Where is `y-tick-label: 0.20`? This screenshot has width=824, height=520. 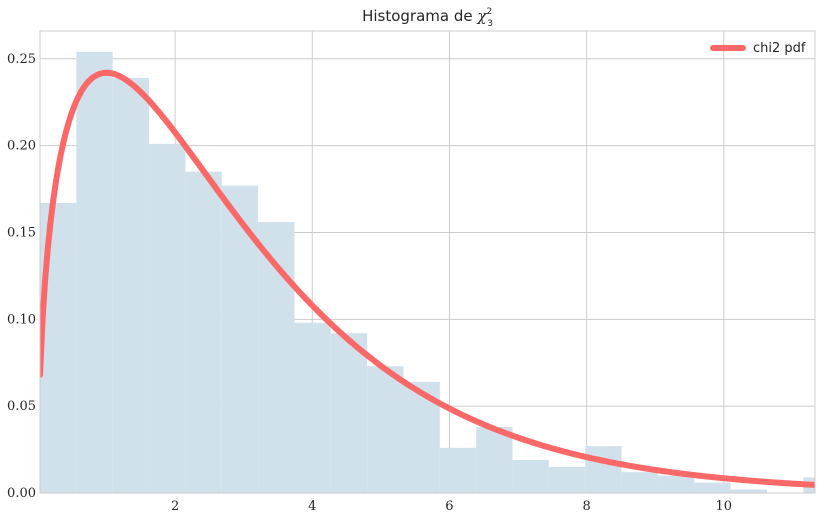
y-tick-label: 0.20 is located at coordinates (21, 146).